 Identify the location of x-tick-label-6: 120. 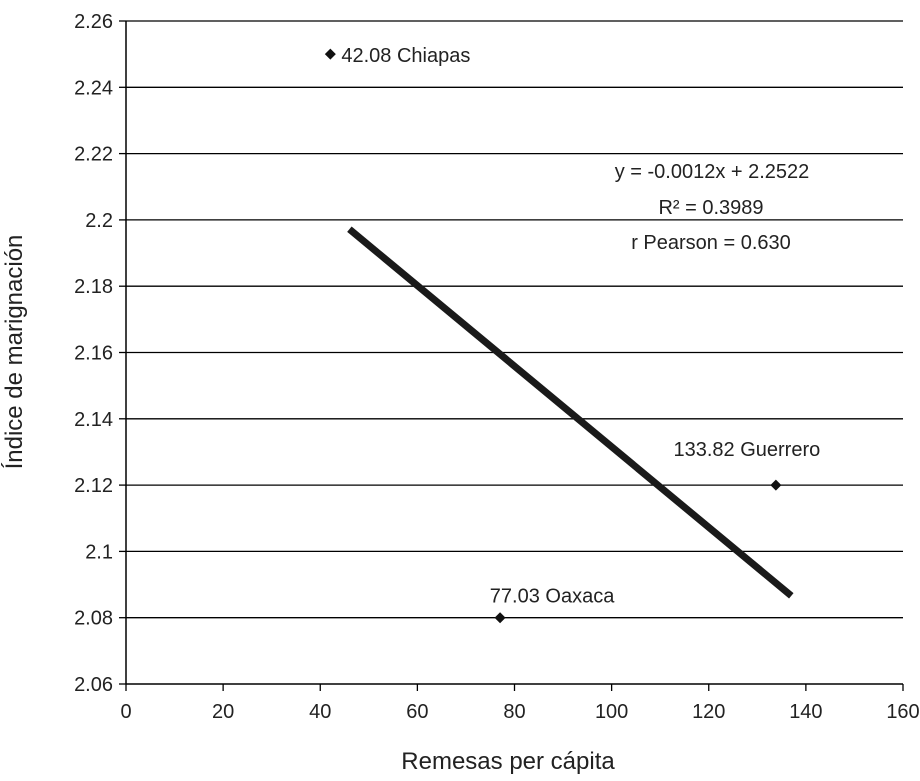
(708, 712).